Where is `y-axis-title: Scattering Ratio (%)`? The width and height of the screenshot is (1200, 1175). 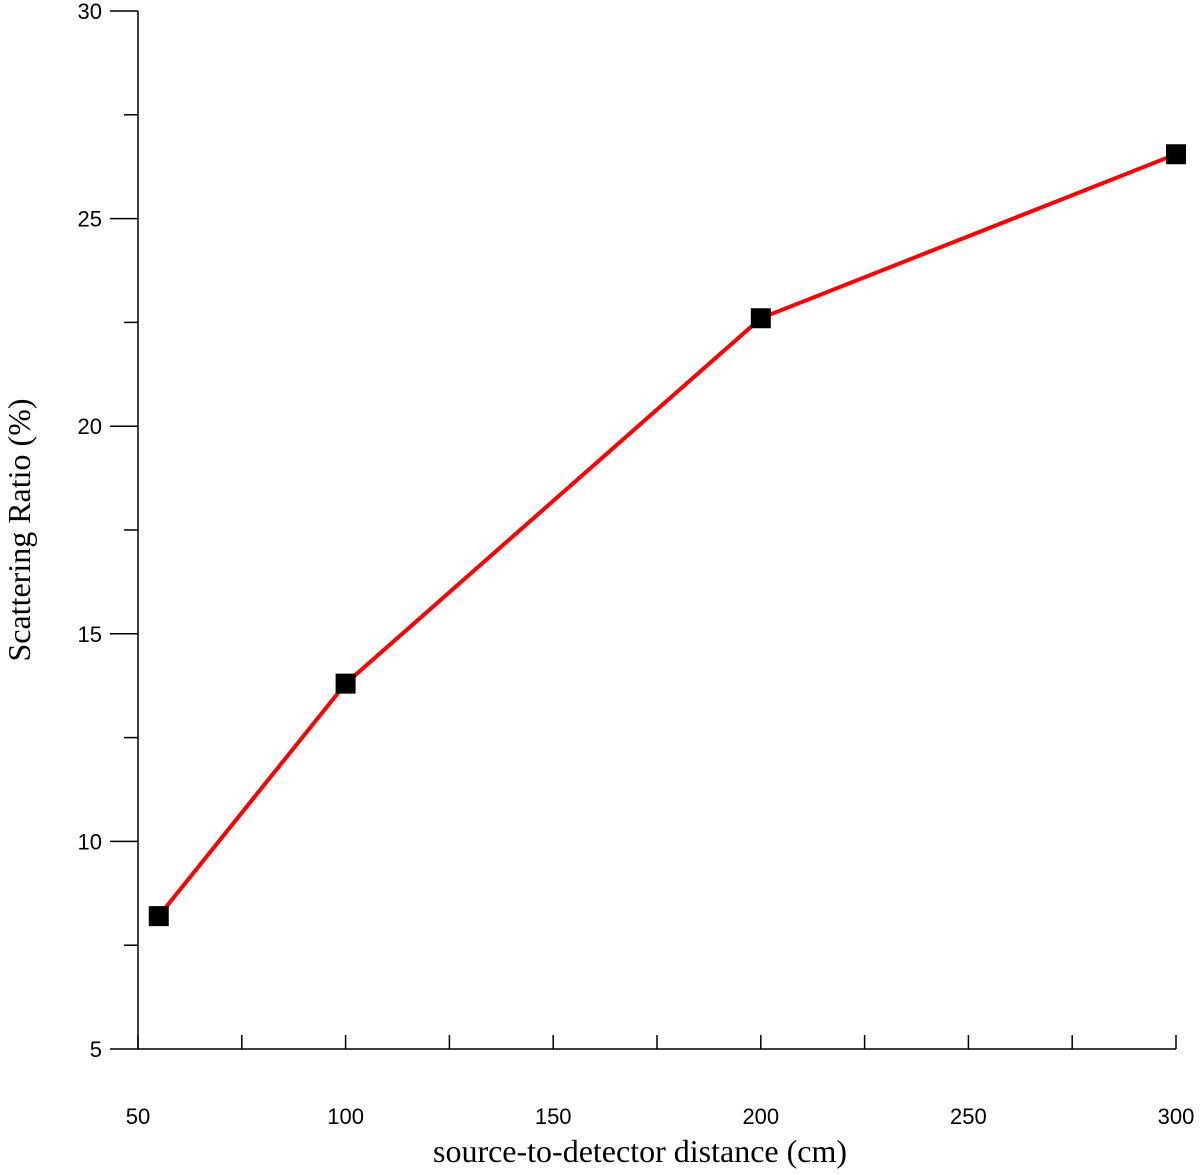
y-axis-title: Scattering Ratio (%) is located at coordinates (19, 529).